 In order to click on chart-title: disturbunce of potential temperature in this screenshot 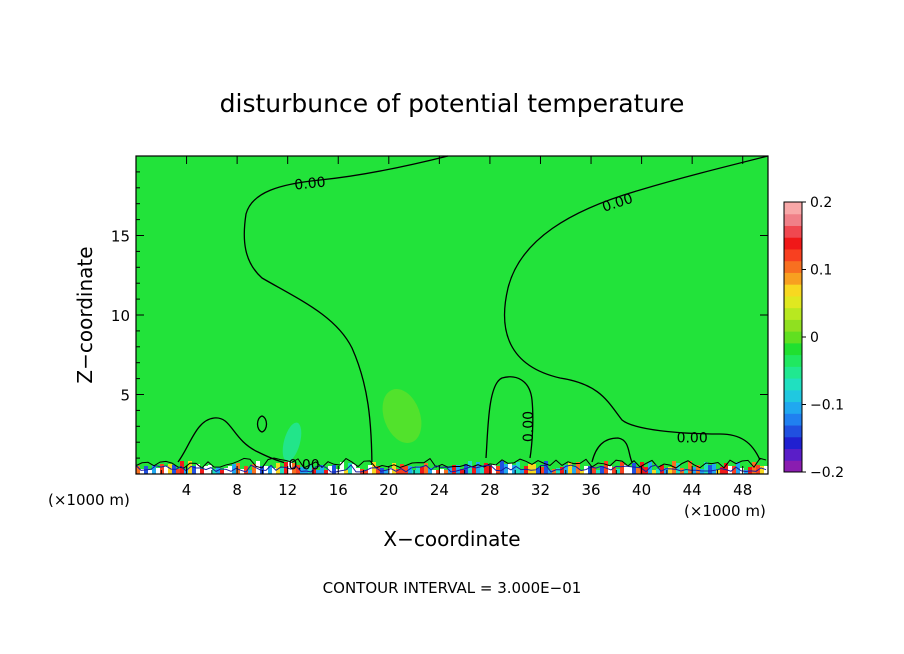, I will do `click(452, 103)`.